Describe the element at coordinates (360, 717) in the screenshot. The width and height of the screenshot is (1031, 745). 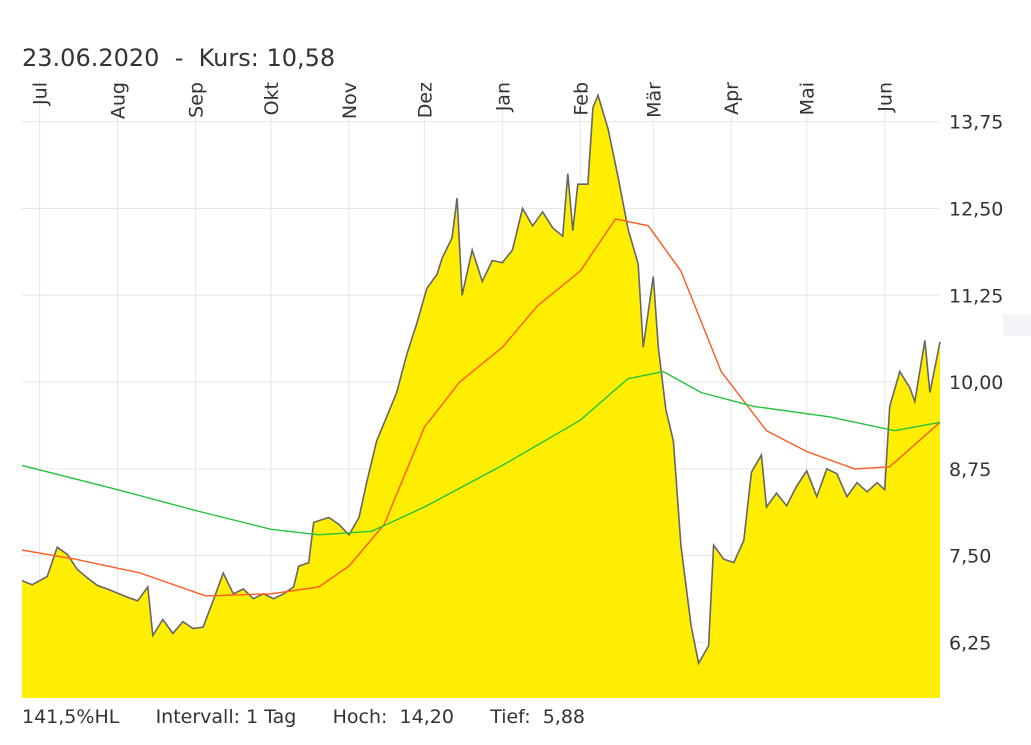
I see `footer-high-label: Hoch:` at that location.